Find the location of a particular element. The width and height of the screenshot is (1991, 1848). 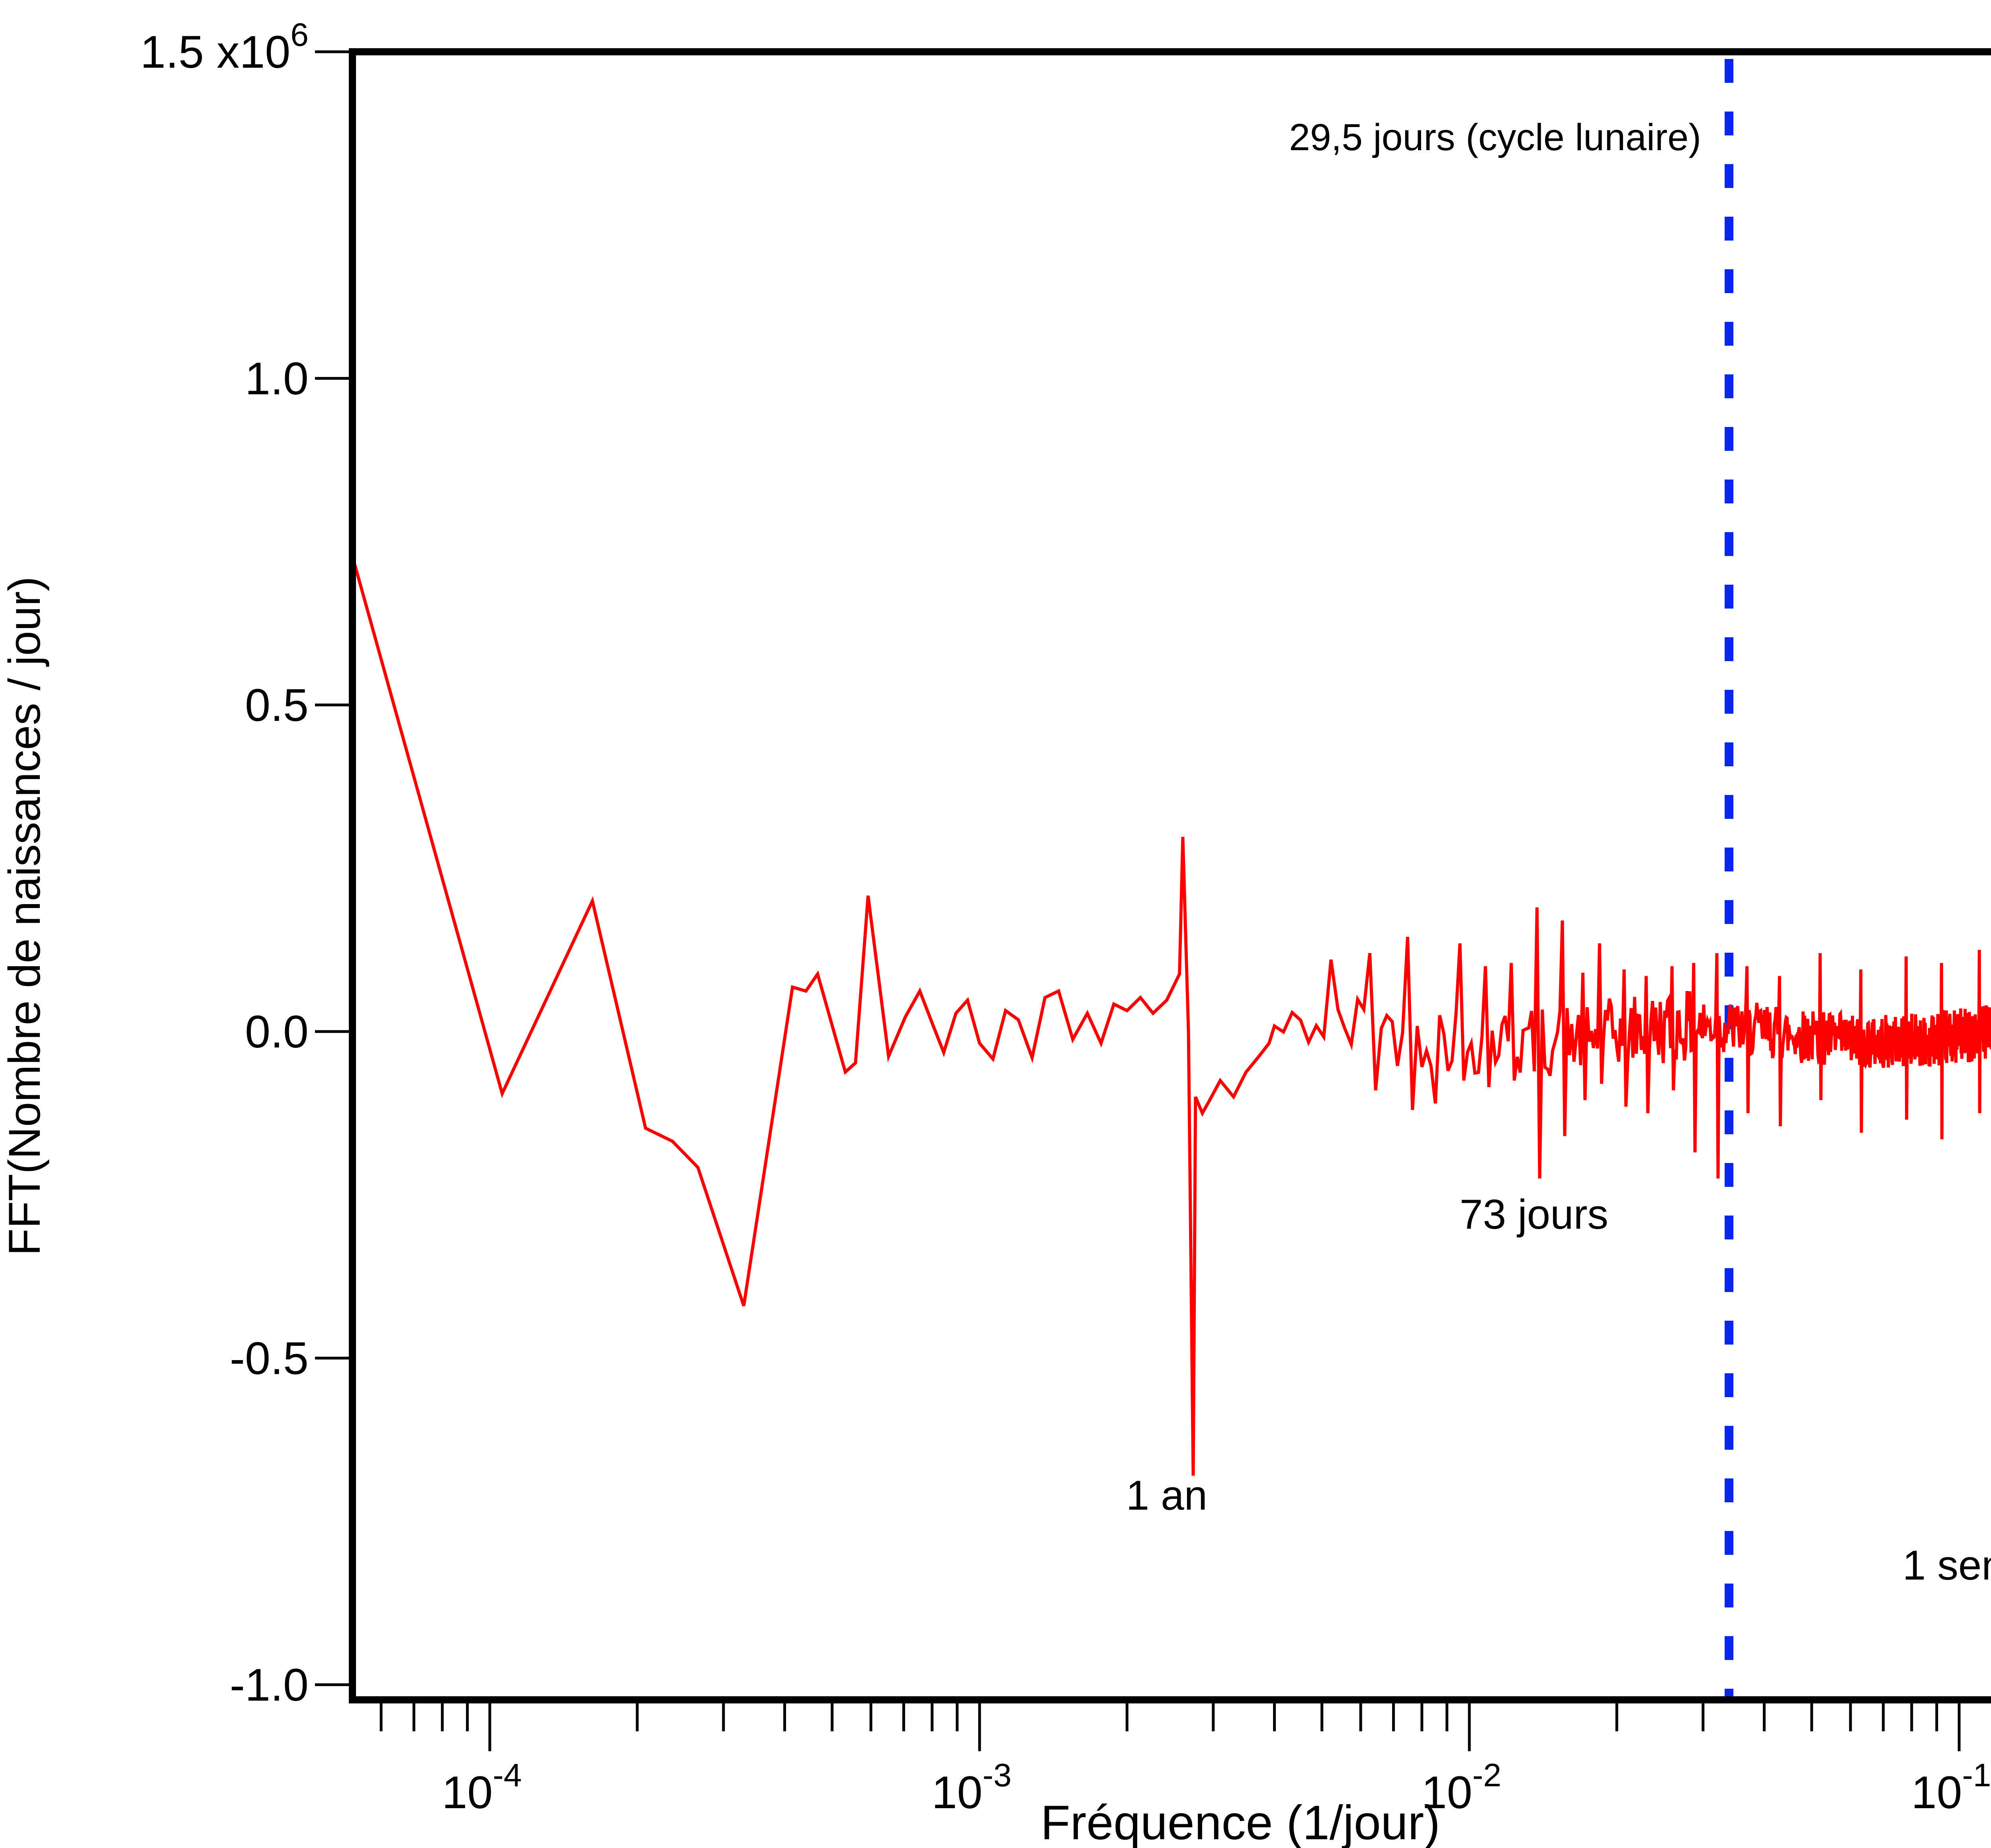

y-axis-title: FFT(Nombre de naissances / jour) is located at coordinates (24, 915).